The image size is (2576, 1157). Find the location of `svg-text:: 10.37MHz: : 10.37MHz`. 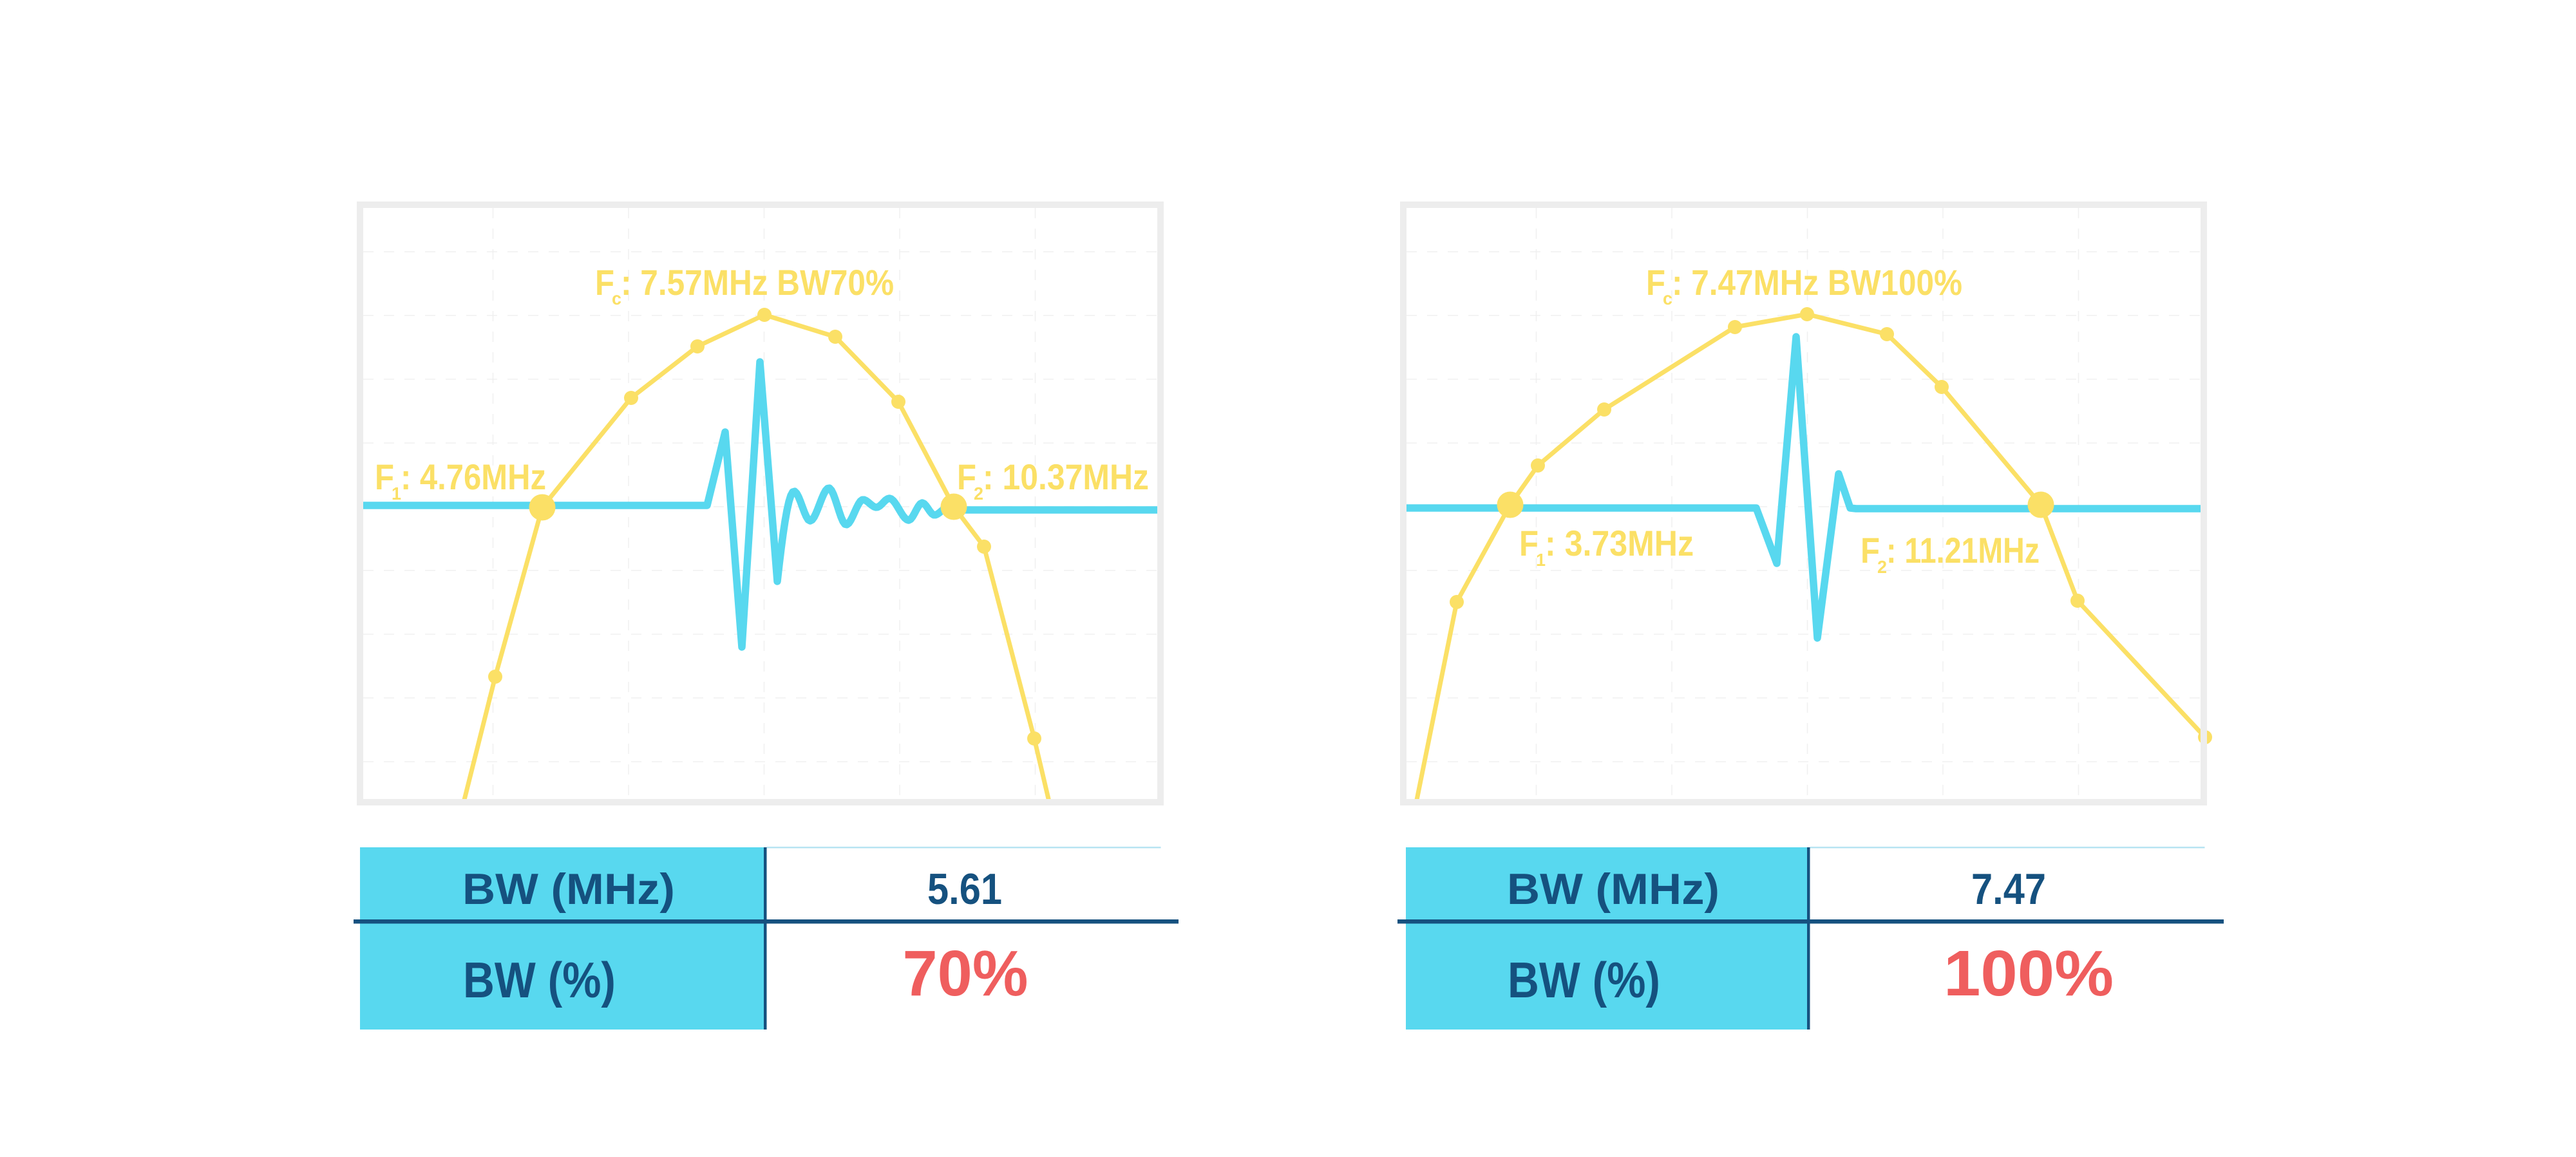

svg-text:: 10.37MHz: : 10.37MHz is located at coordinates (1066, 476).